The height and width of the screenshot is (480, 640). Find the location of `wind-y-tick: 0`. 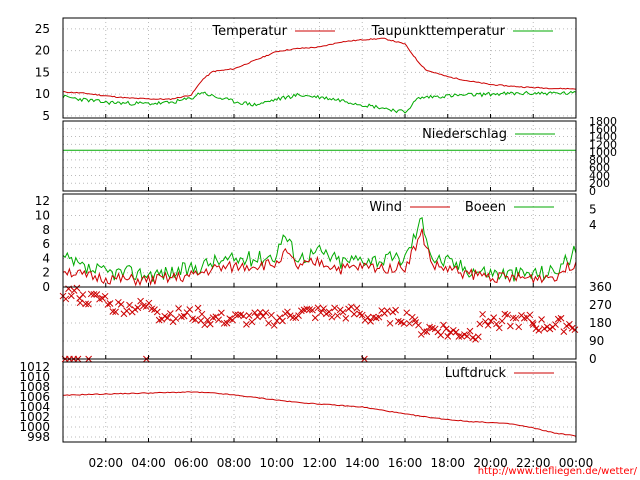

wind-y-tick: 0 is located at coordinates (46, 287).